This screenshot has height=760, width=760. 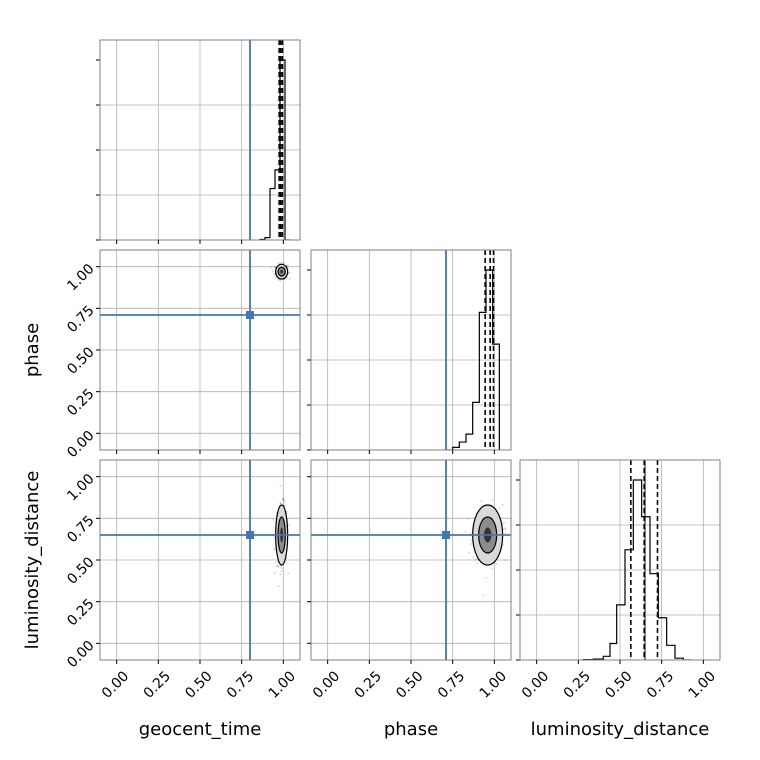 I want to click on histogram-phase, so click(x=473, y=359).